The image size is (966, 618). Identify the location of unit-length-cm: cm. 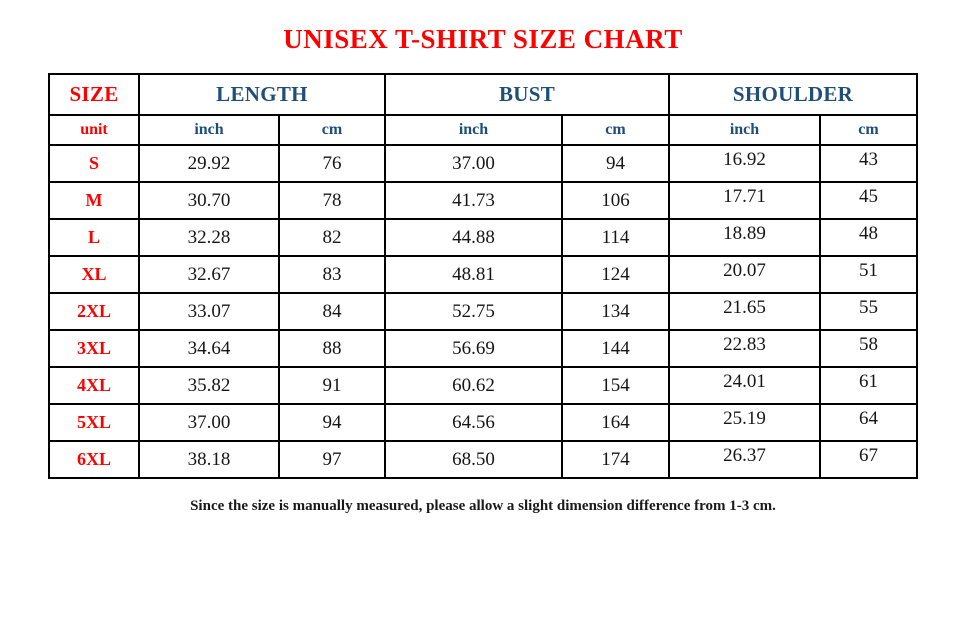
(331, 130).